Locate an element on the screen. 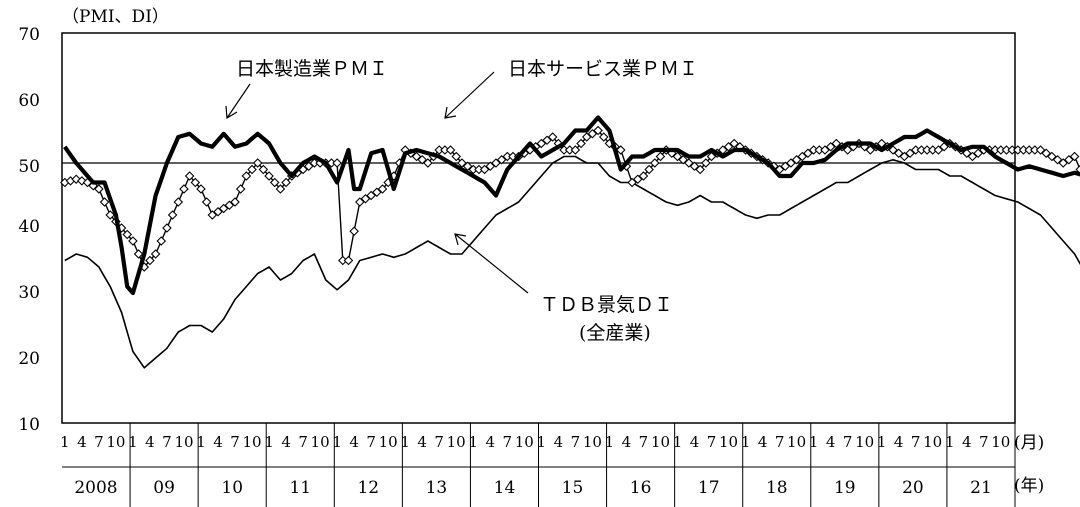 The image size is (1080, 507). year-label: 10 is located at coordinates (232, 488).